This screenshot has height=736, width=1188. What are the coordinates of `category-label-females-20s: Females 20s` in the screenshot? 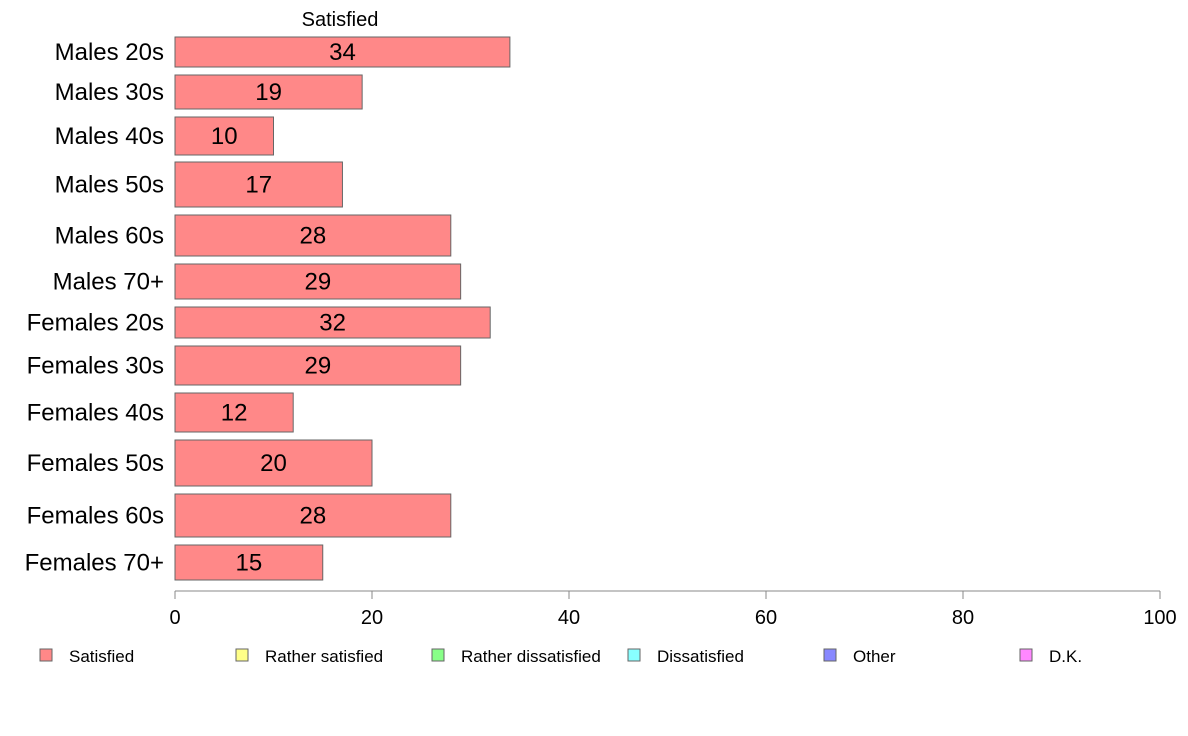 It's located at (95, 323).